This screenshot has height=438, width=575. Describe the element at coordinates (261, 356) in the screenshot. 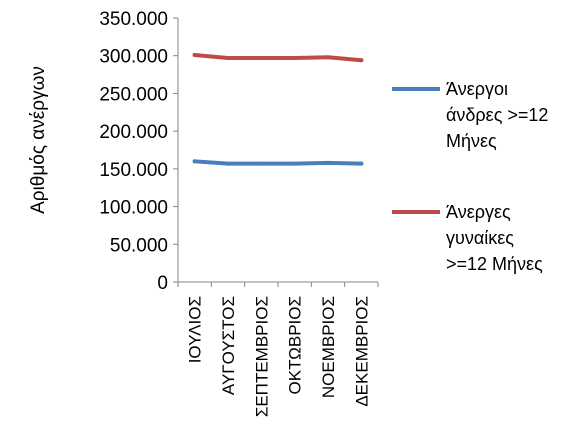

I see `x-category-label: ΣΕΠΤΕΜΒΡΙΟΣ` at that location.